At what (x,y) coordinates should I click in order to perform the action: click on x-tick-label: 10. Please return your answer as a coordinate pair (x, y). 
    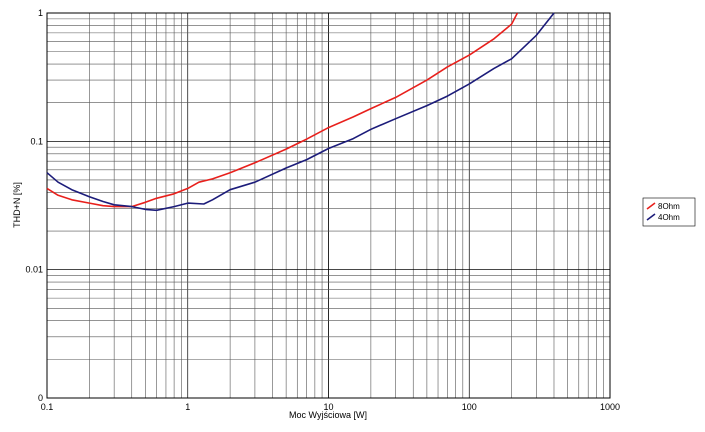
    Looking at the image, I should click on (328, 407).